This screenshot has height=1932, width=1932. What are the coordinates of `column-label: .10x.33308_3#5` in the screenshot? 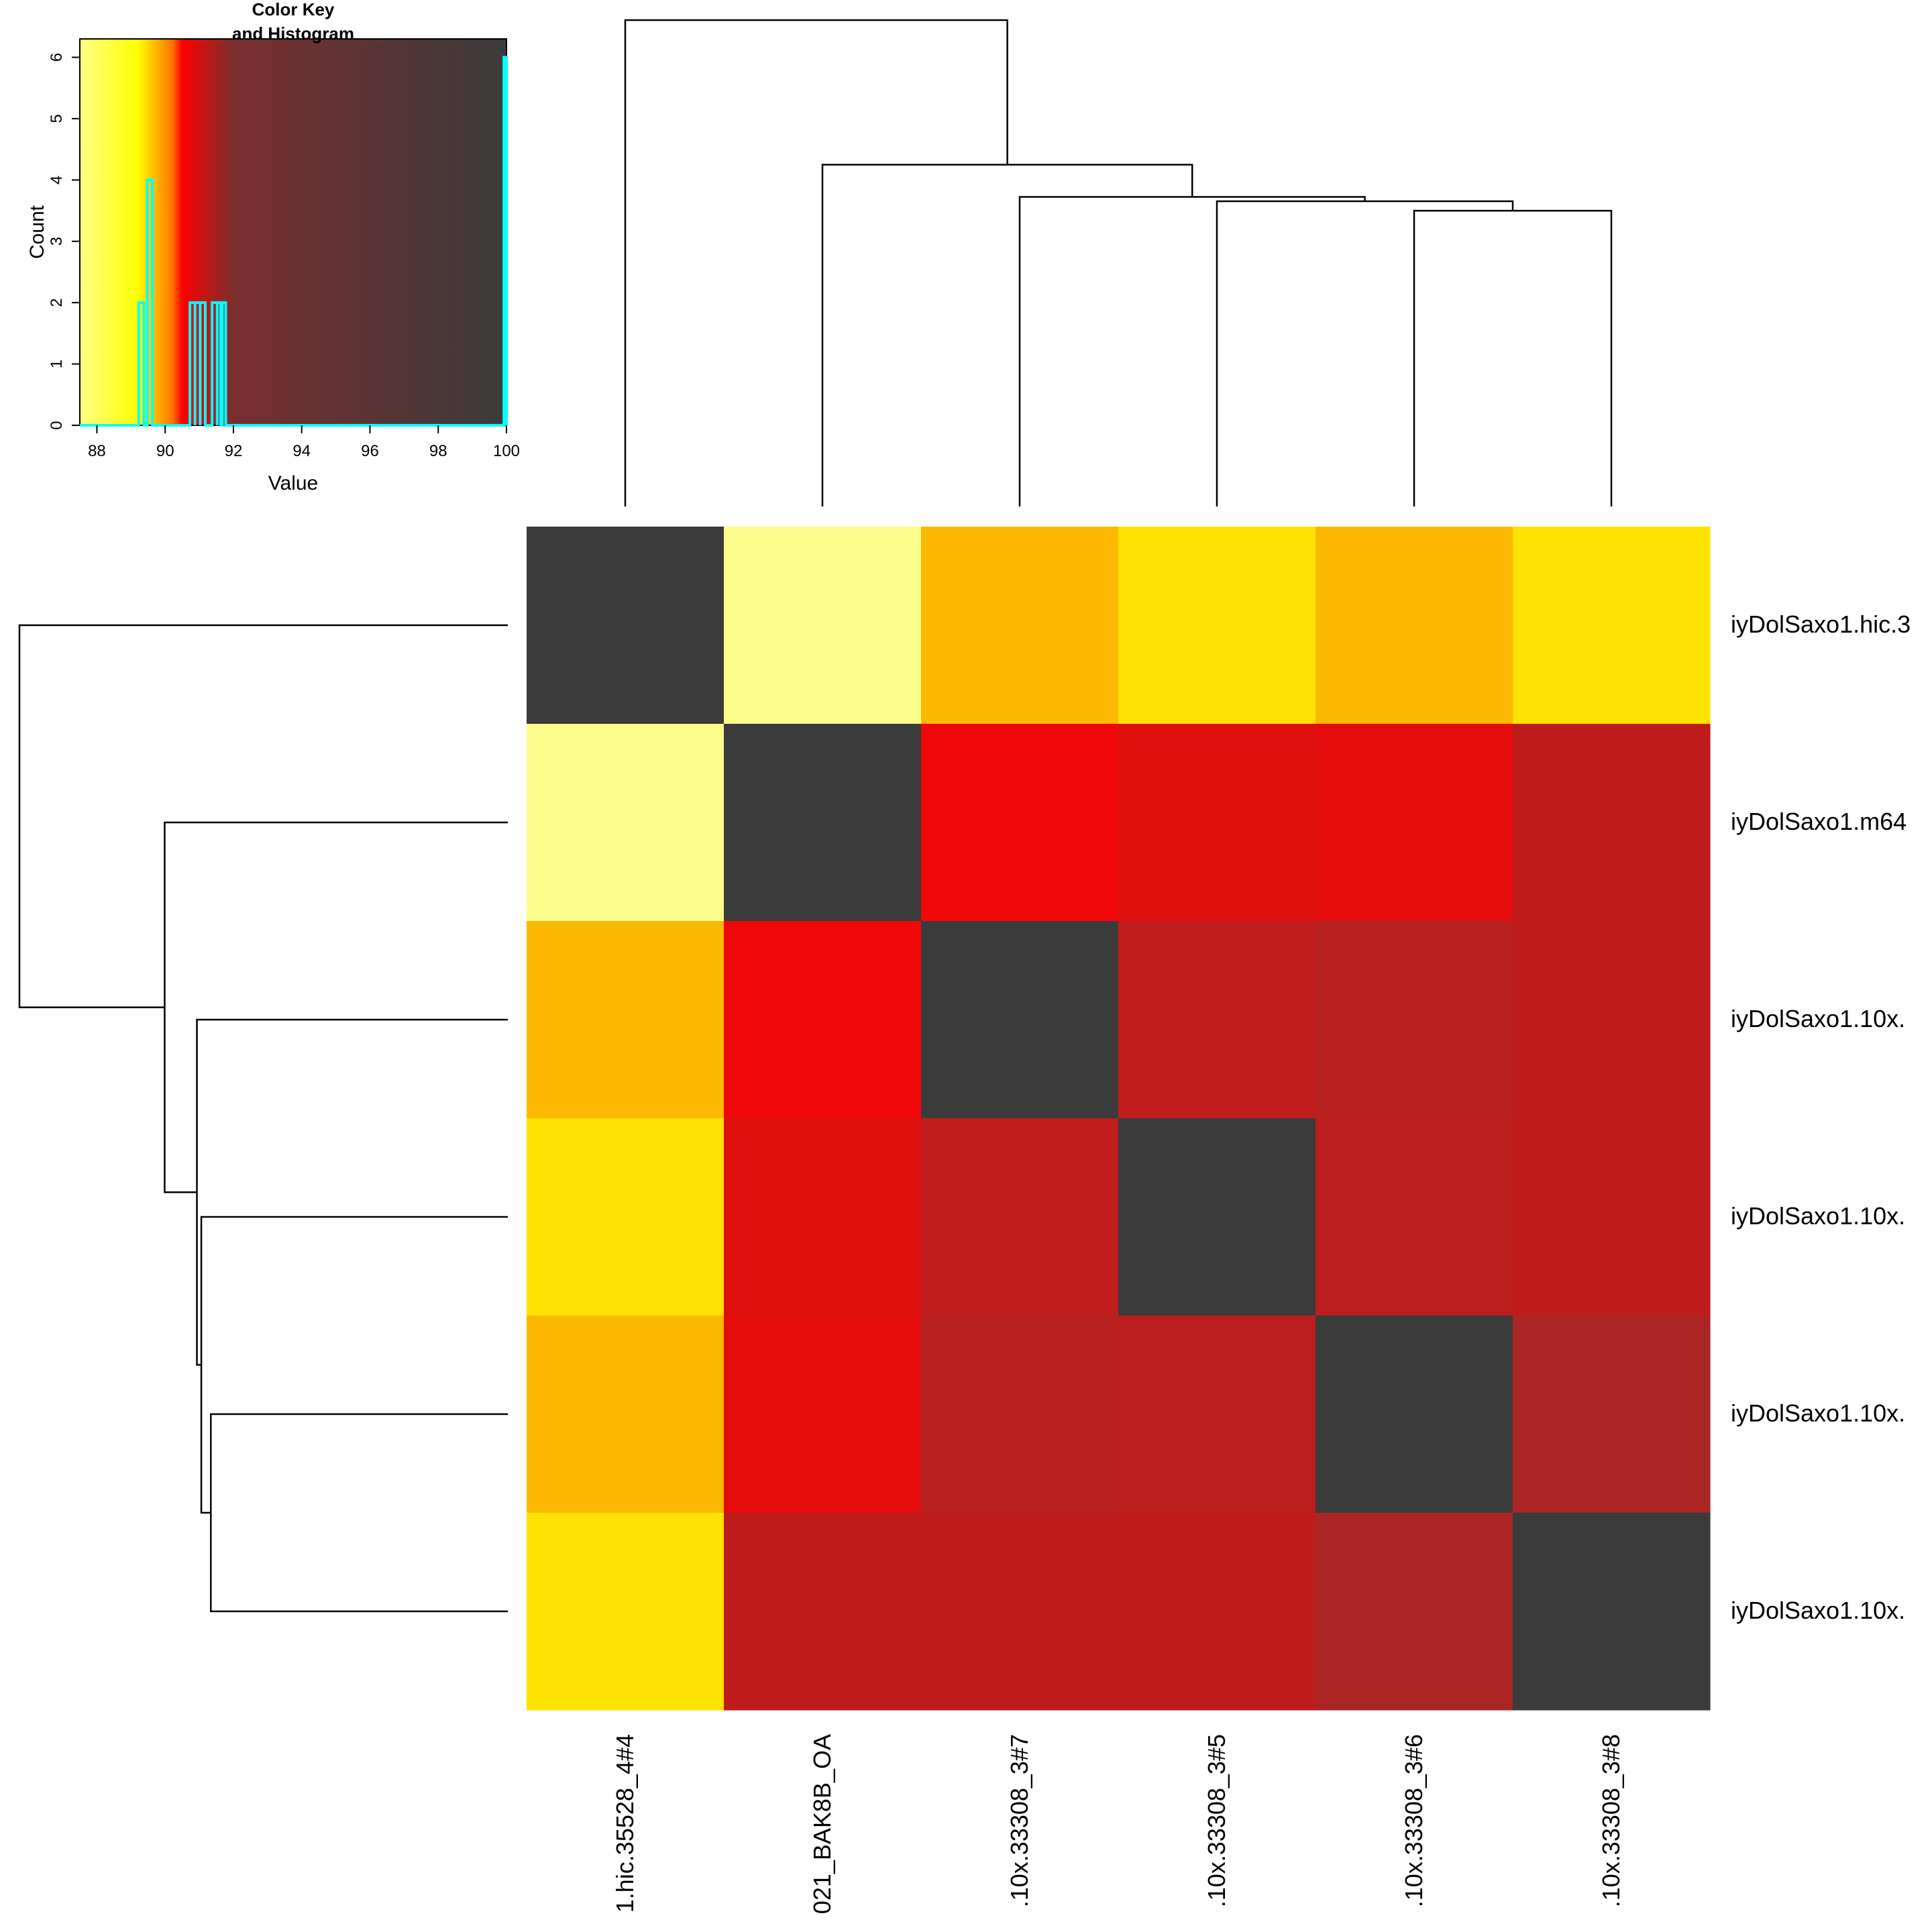 It's located at (1216, 1820).